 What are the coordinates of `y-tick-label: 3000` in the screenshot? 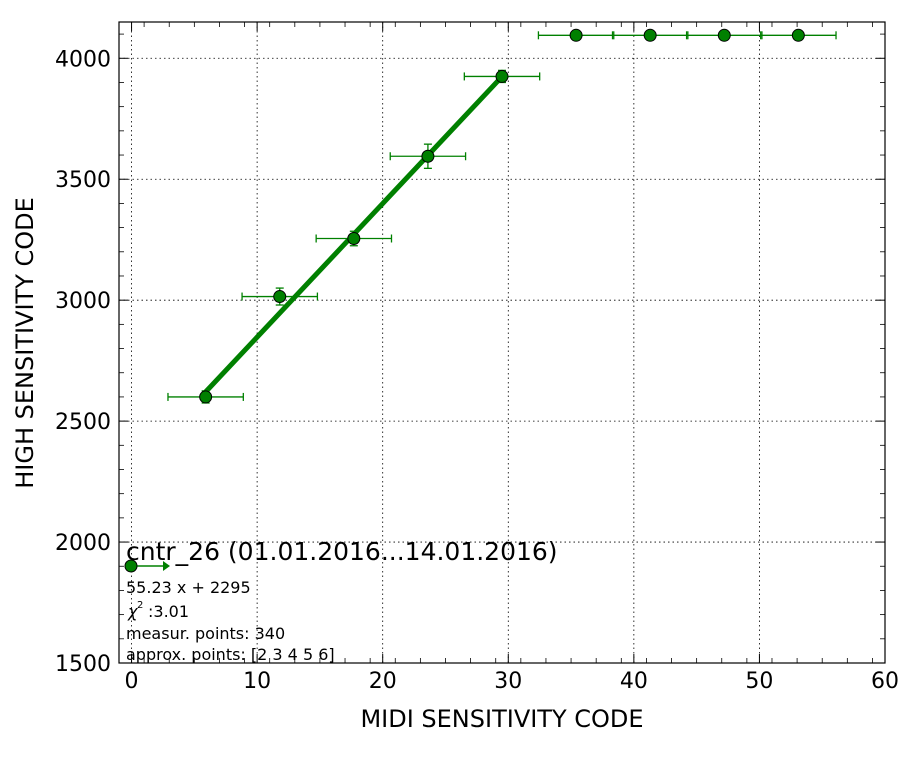 It's located at (83, 301).